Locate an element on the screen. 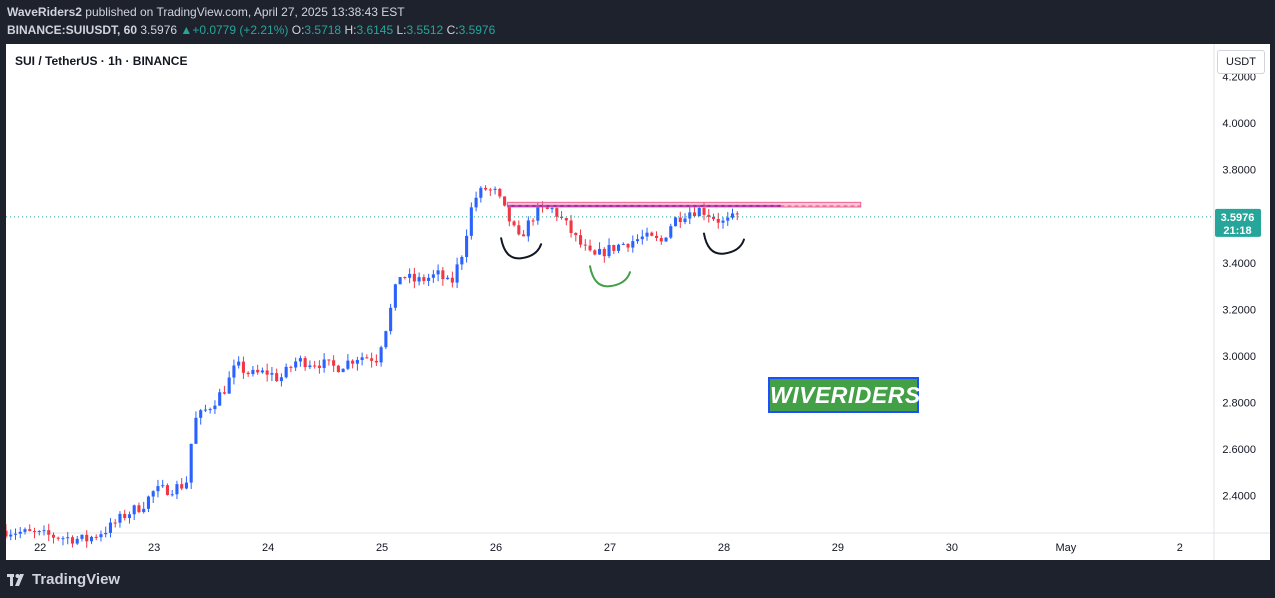 Image resolution: width=1275 pixels, height=598 pixels. symbol-line: BINANCE:SUIUSDT, 60 is located at coordinates (72, 30).